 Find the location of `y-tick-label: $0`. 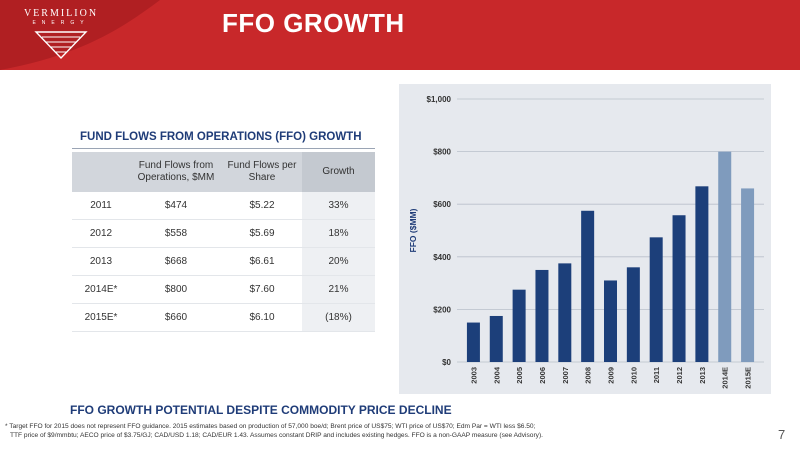

y-tick-label: $0 is located at coordinates (446, 362).